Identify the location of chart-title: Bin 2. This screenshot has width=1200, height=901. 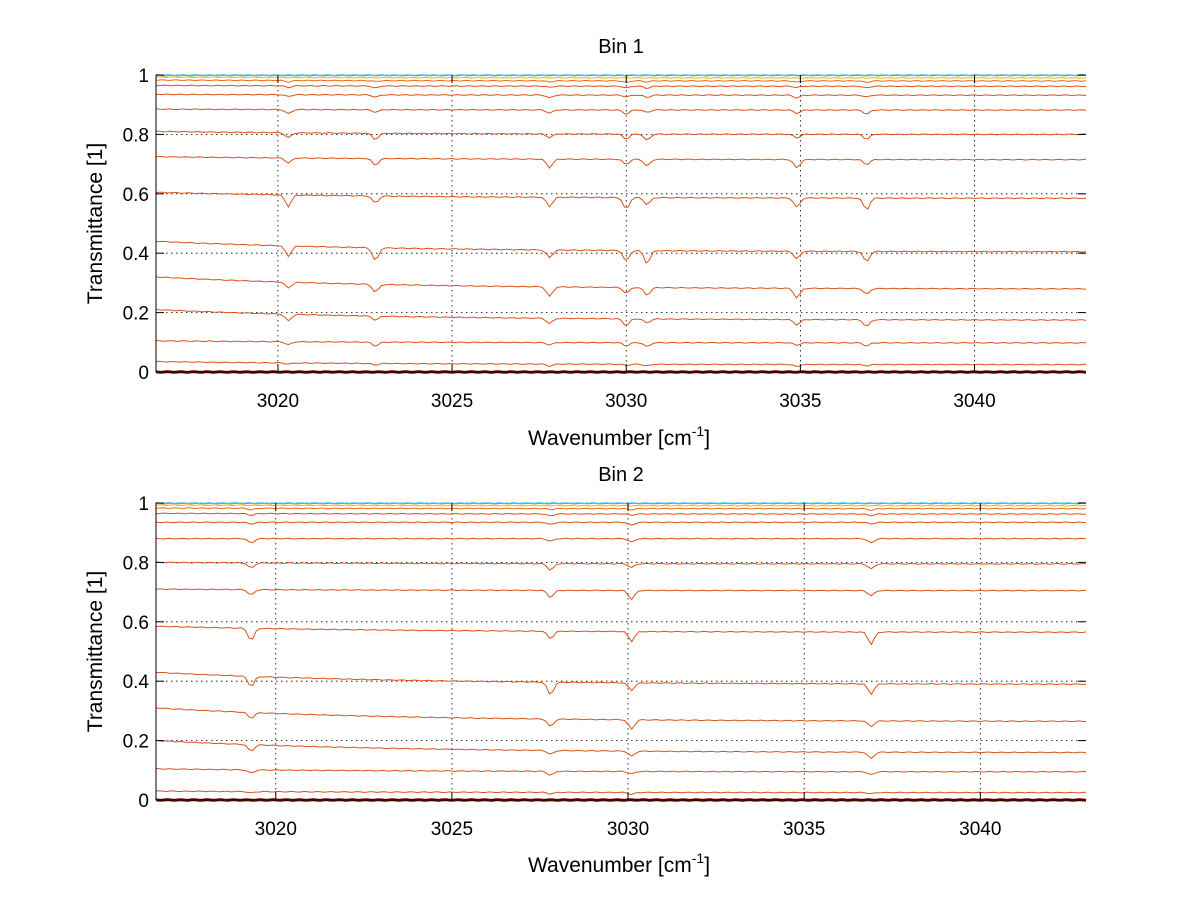
(621, 475).